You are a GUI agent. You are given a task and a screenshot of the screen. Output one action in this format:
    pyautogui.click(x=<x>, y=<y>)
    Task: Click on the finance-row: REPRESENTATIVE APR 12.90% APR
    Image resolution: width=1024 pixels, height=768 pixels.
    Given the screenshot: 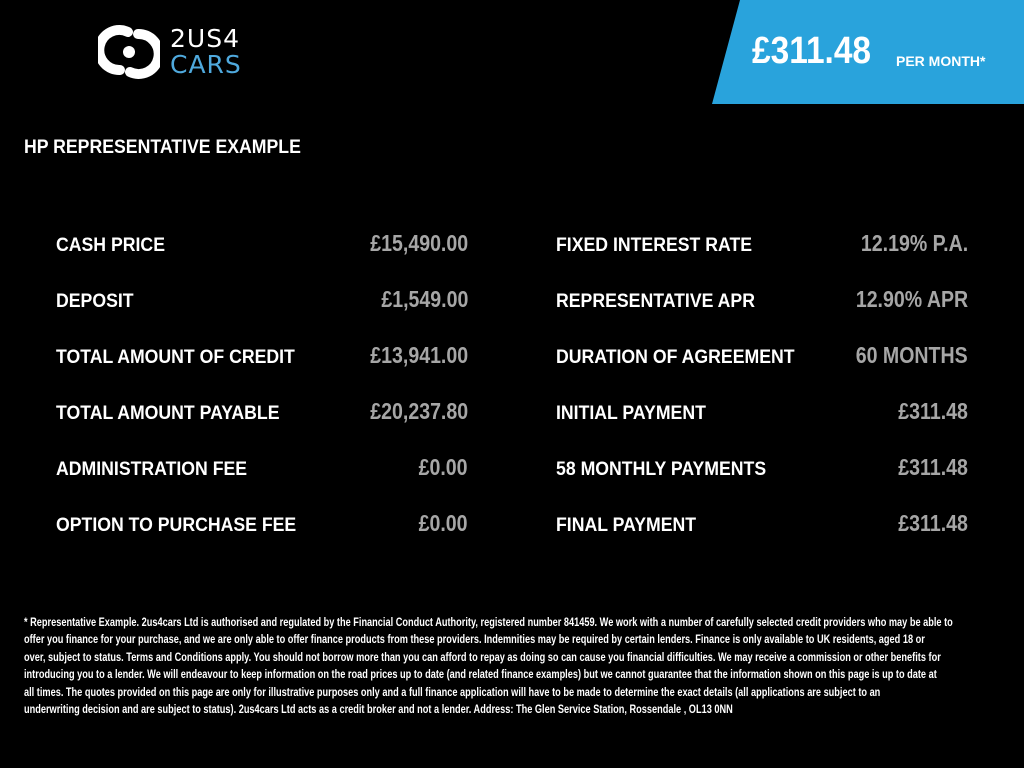 What is the action you would take?
    pyautogui.click(x=762, y=301)
    